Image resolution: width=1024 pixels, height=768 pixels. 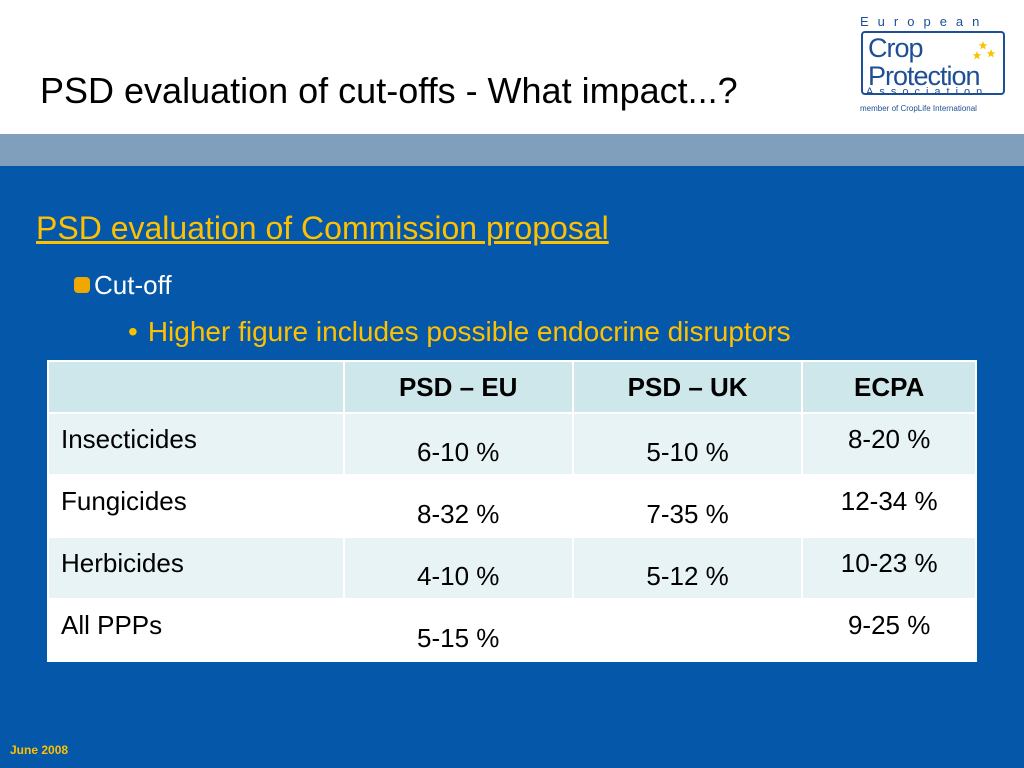 I want to click on table-row: All PPPs 5-15 % 9-25 %, so click(x=512, y=630).